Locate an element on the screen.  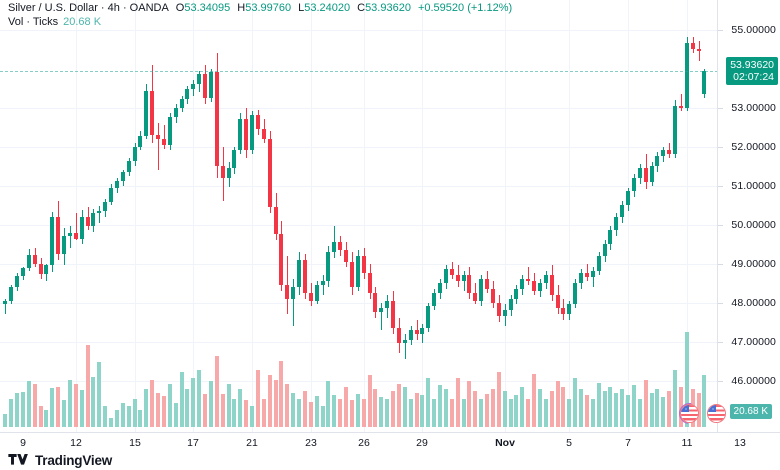
legend-volume-row: Vol · Ticks 20.68 K is located at coordinates (260, 22).